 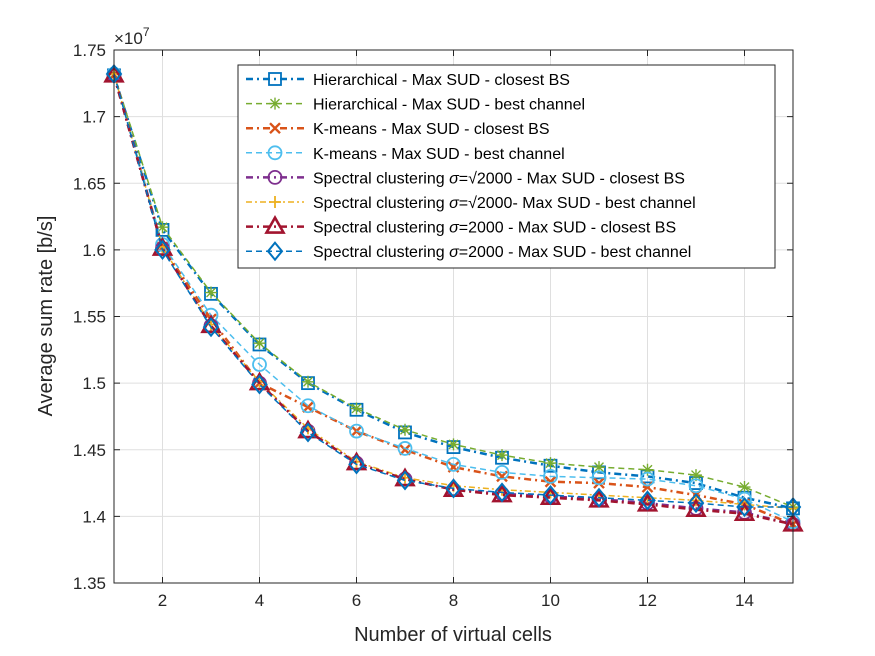 I want to click on x-tick-label: 2, so click(x=162, y=600).